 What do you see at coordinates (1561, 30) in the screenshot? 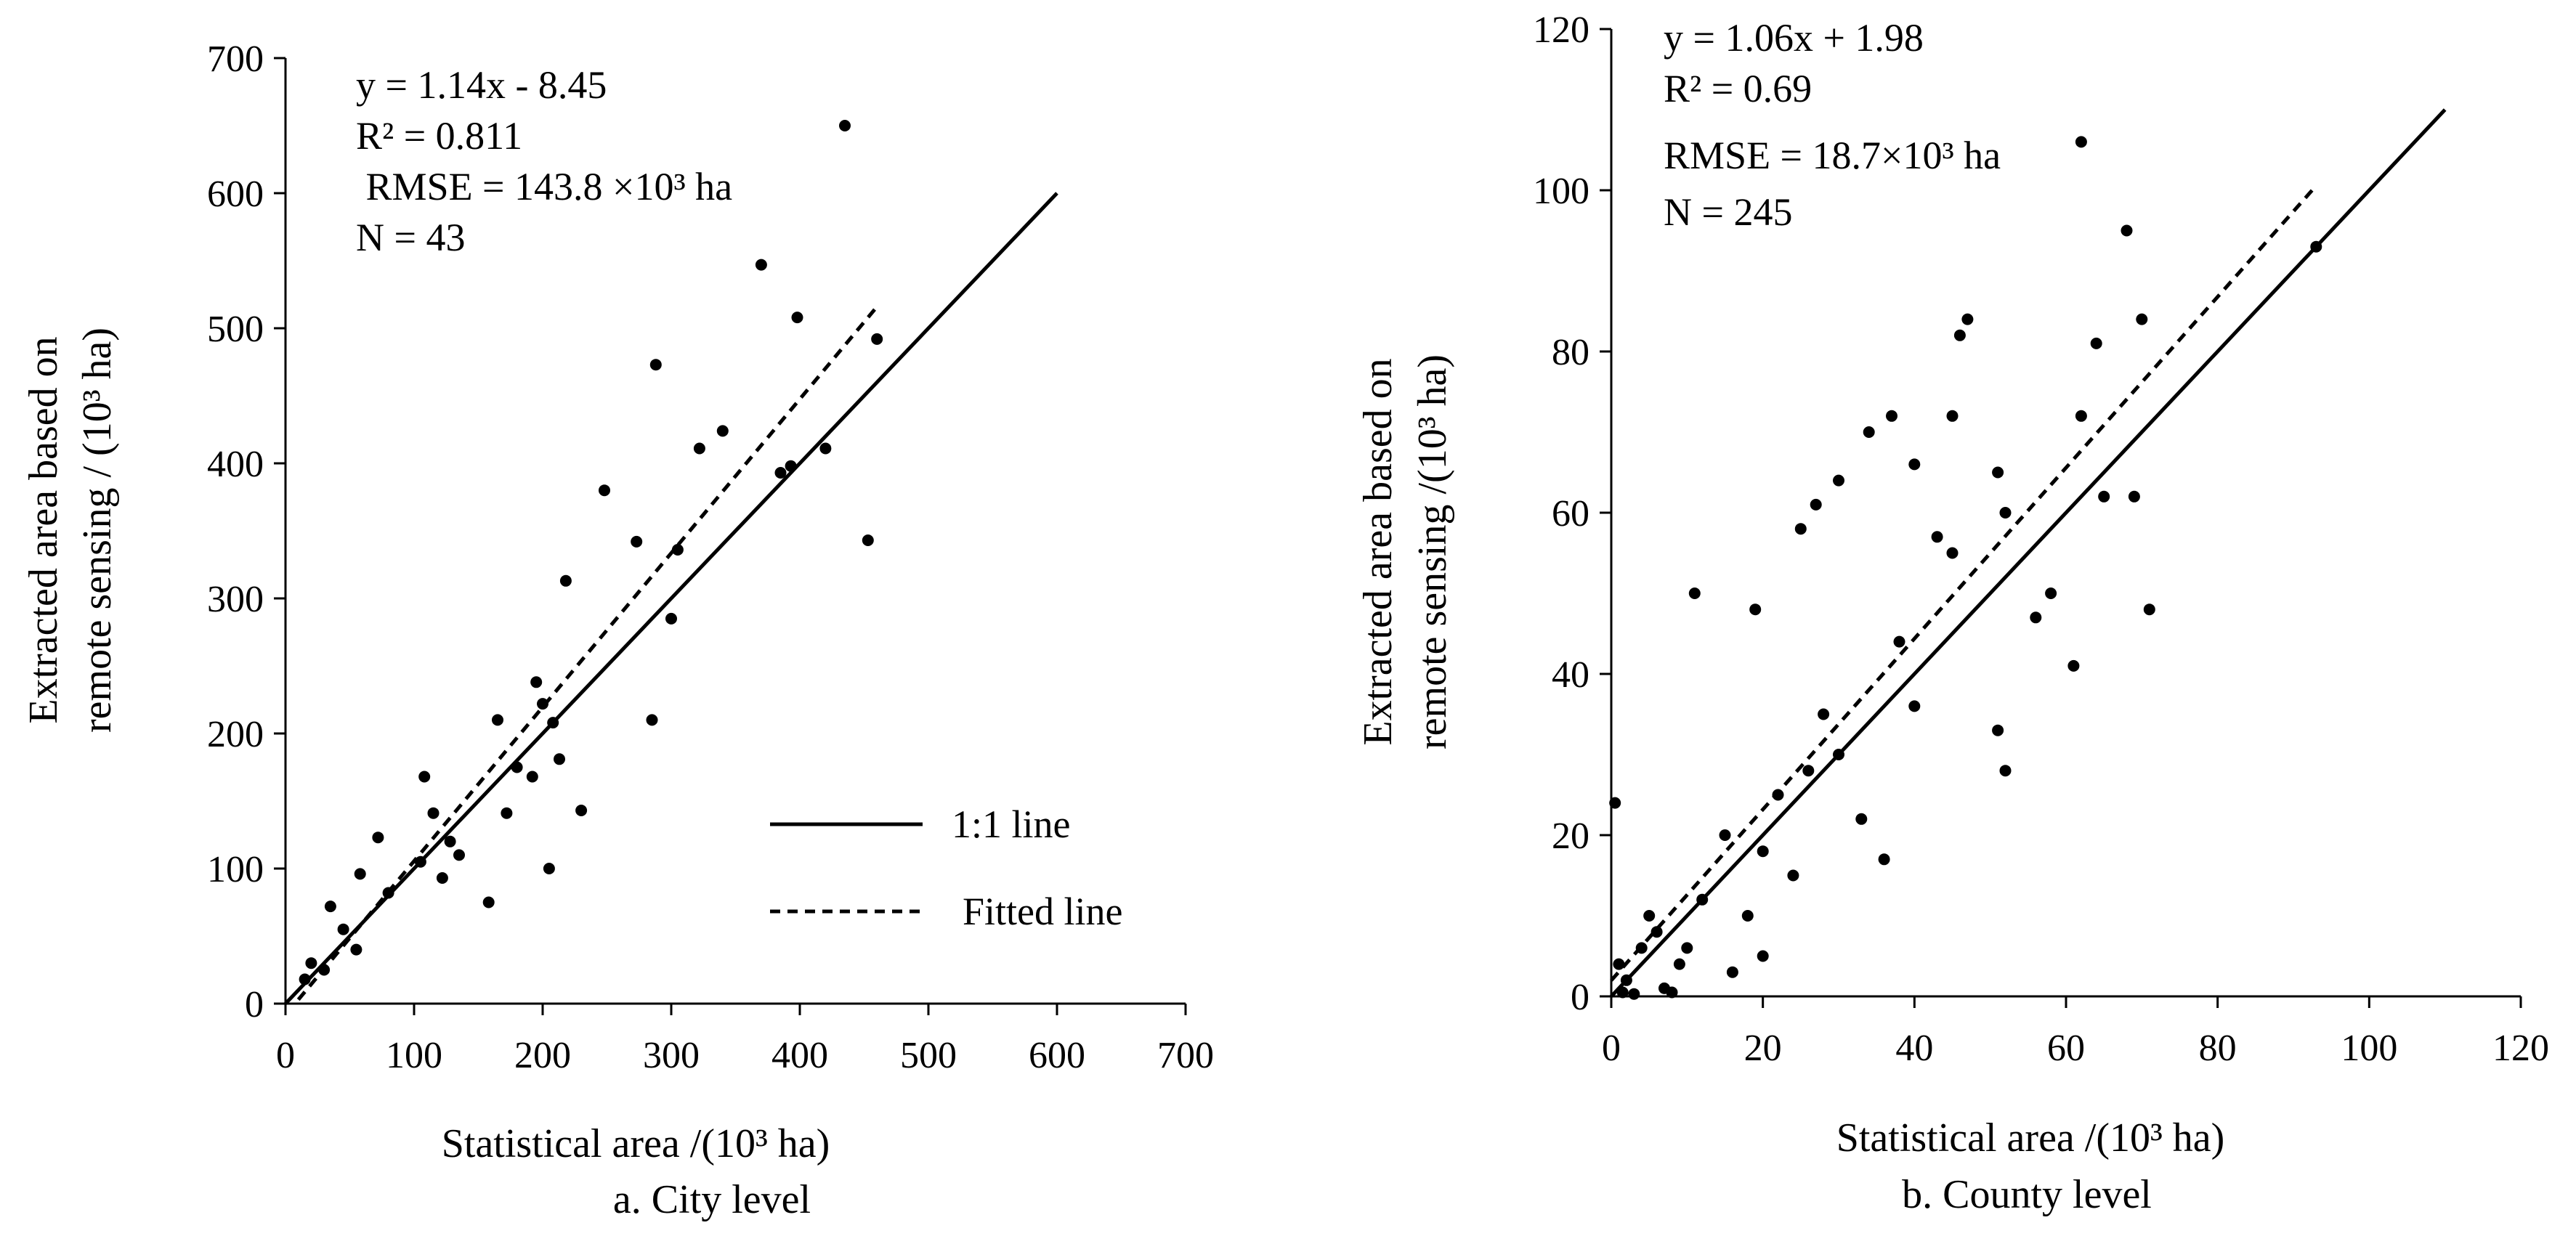
I see `county-y-tick-label-6: 120` at bounding box center [1561, 30].